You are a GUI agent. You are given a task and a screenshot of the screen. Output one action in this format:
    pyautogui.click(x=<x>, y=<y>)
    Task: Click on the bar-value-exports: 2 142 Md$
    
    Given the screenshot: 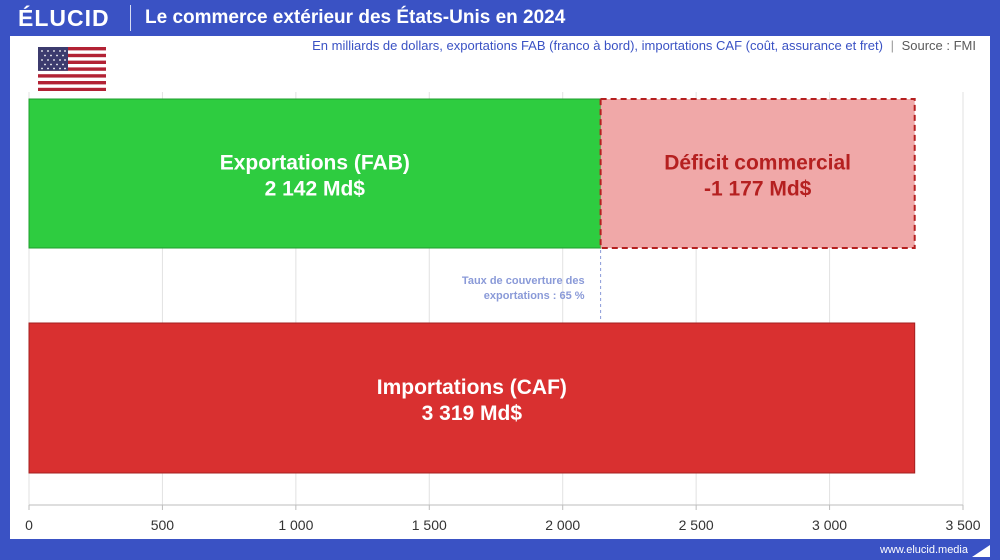 What is the action you would take?
    pyautogui.click(x=315, y=189)
    